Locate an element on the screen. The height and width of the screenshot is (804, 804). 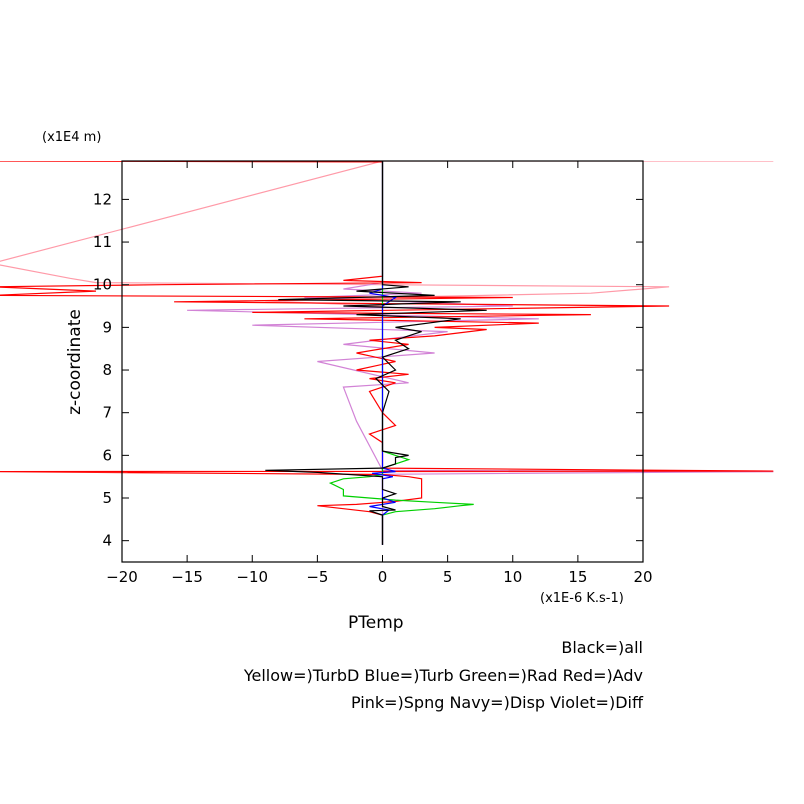
y-tick-label: 12 is located at coordinates (102, 199).